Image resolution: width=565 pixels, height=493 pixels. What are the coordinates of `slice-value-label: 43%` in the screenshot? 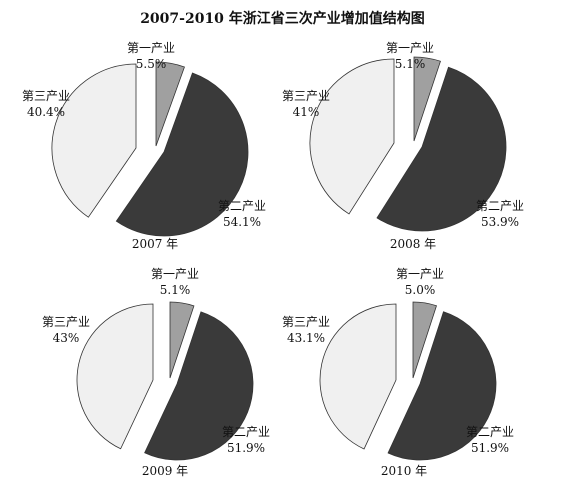 It's located at (66, 338).